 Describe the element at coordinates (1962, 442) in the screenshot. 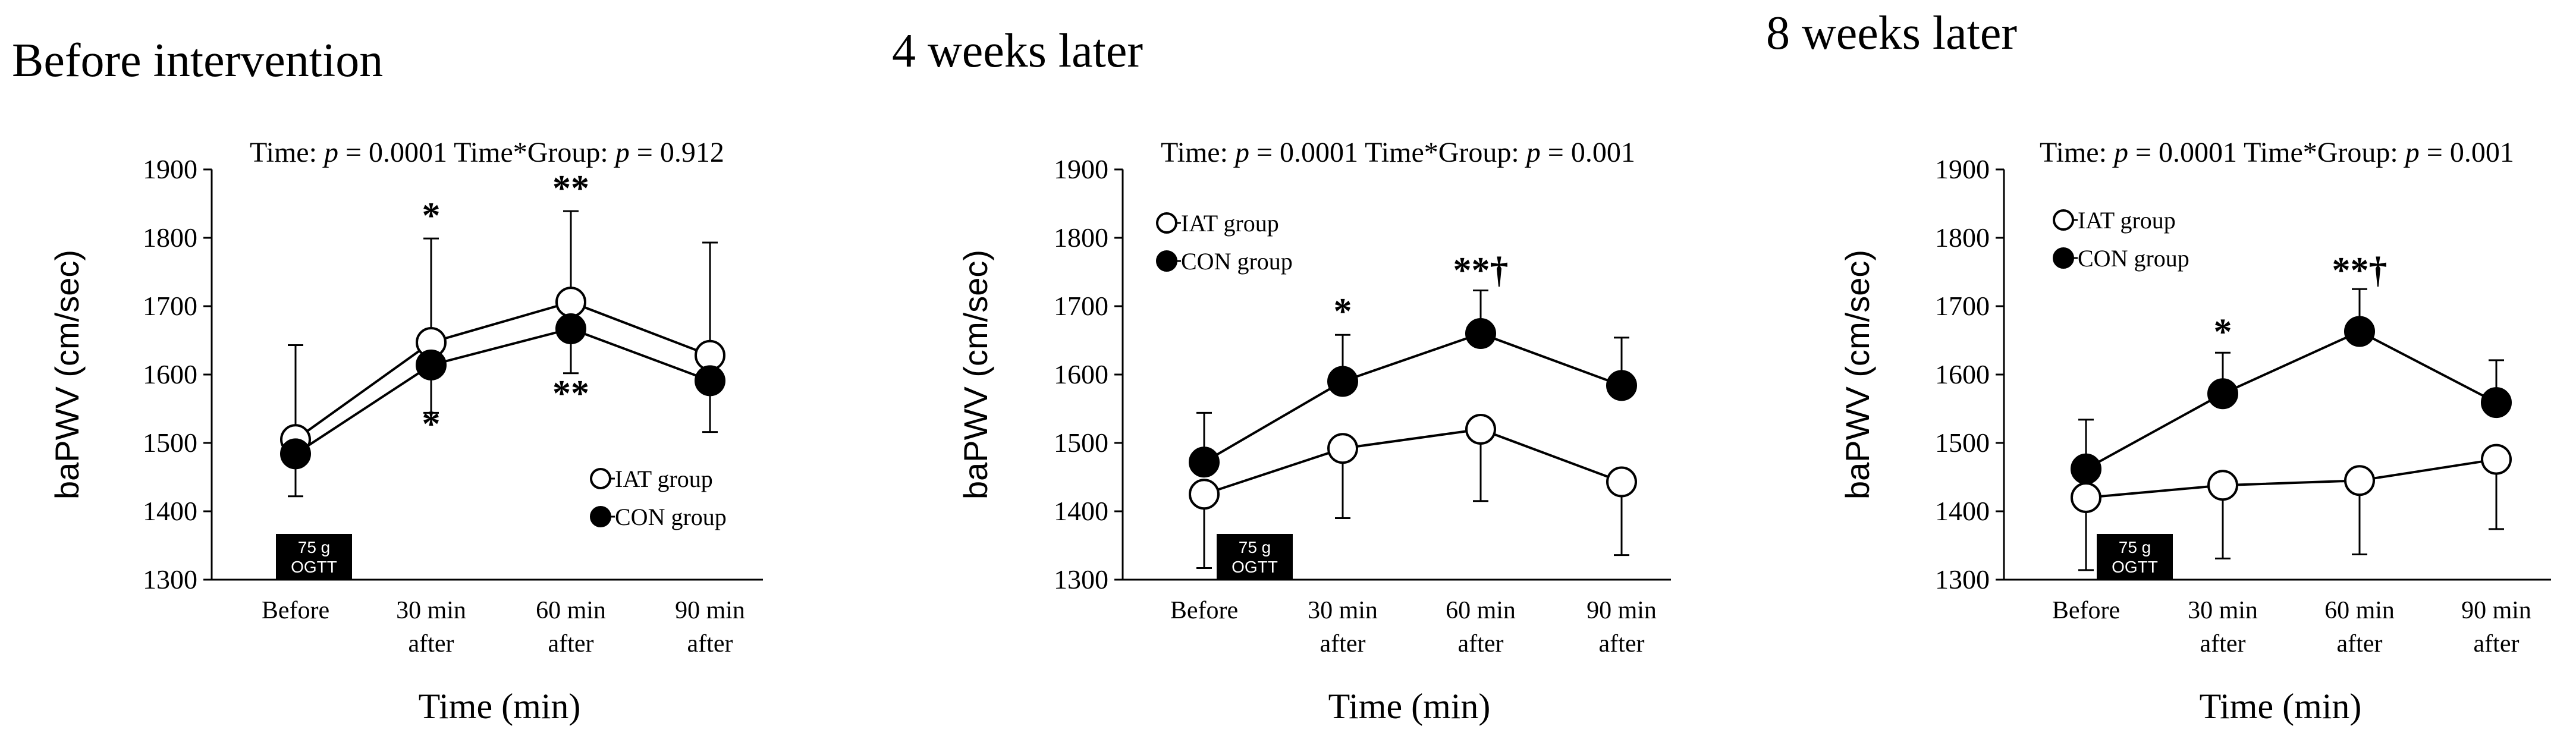

I see `y-tick-label: 1500` at that location.